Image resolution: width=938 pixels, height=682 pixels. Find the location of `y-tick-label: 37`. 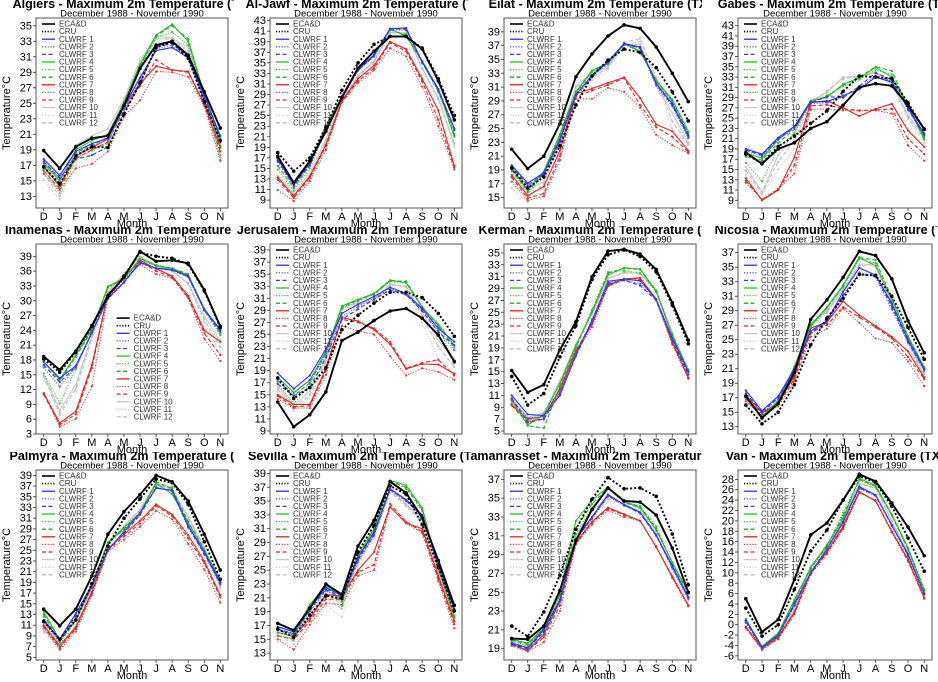

y-tick-label: 37 is located at coordinates (26, 487).